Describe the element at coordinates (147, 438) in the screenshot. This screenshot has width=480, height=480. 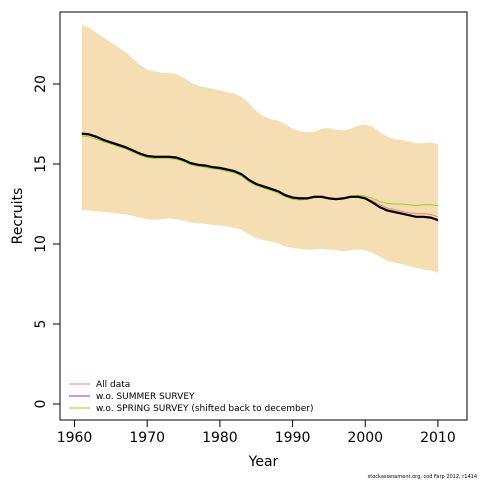
I see `x-tick-label: 1970` at that location.